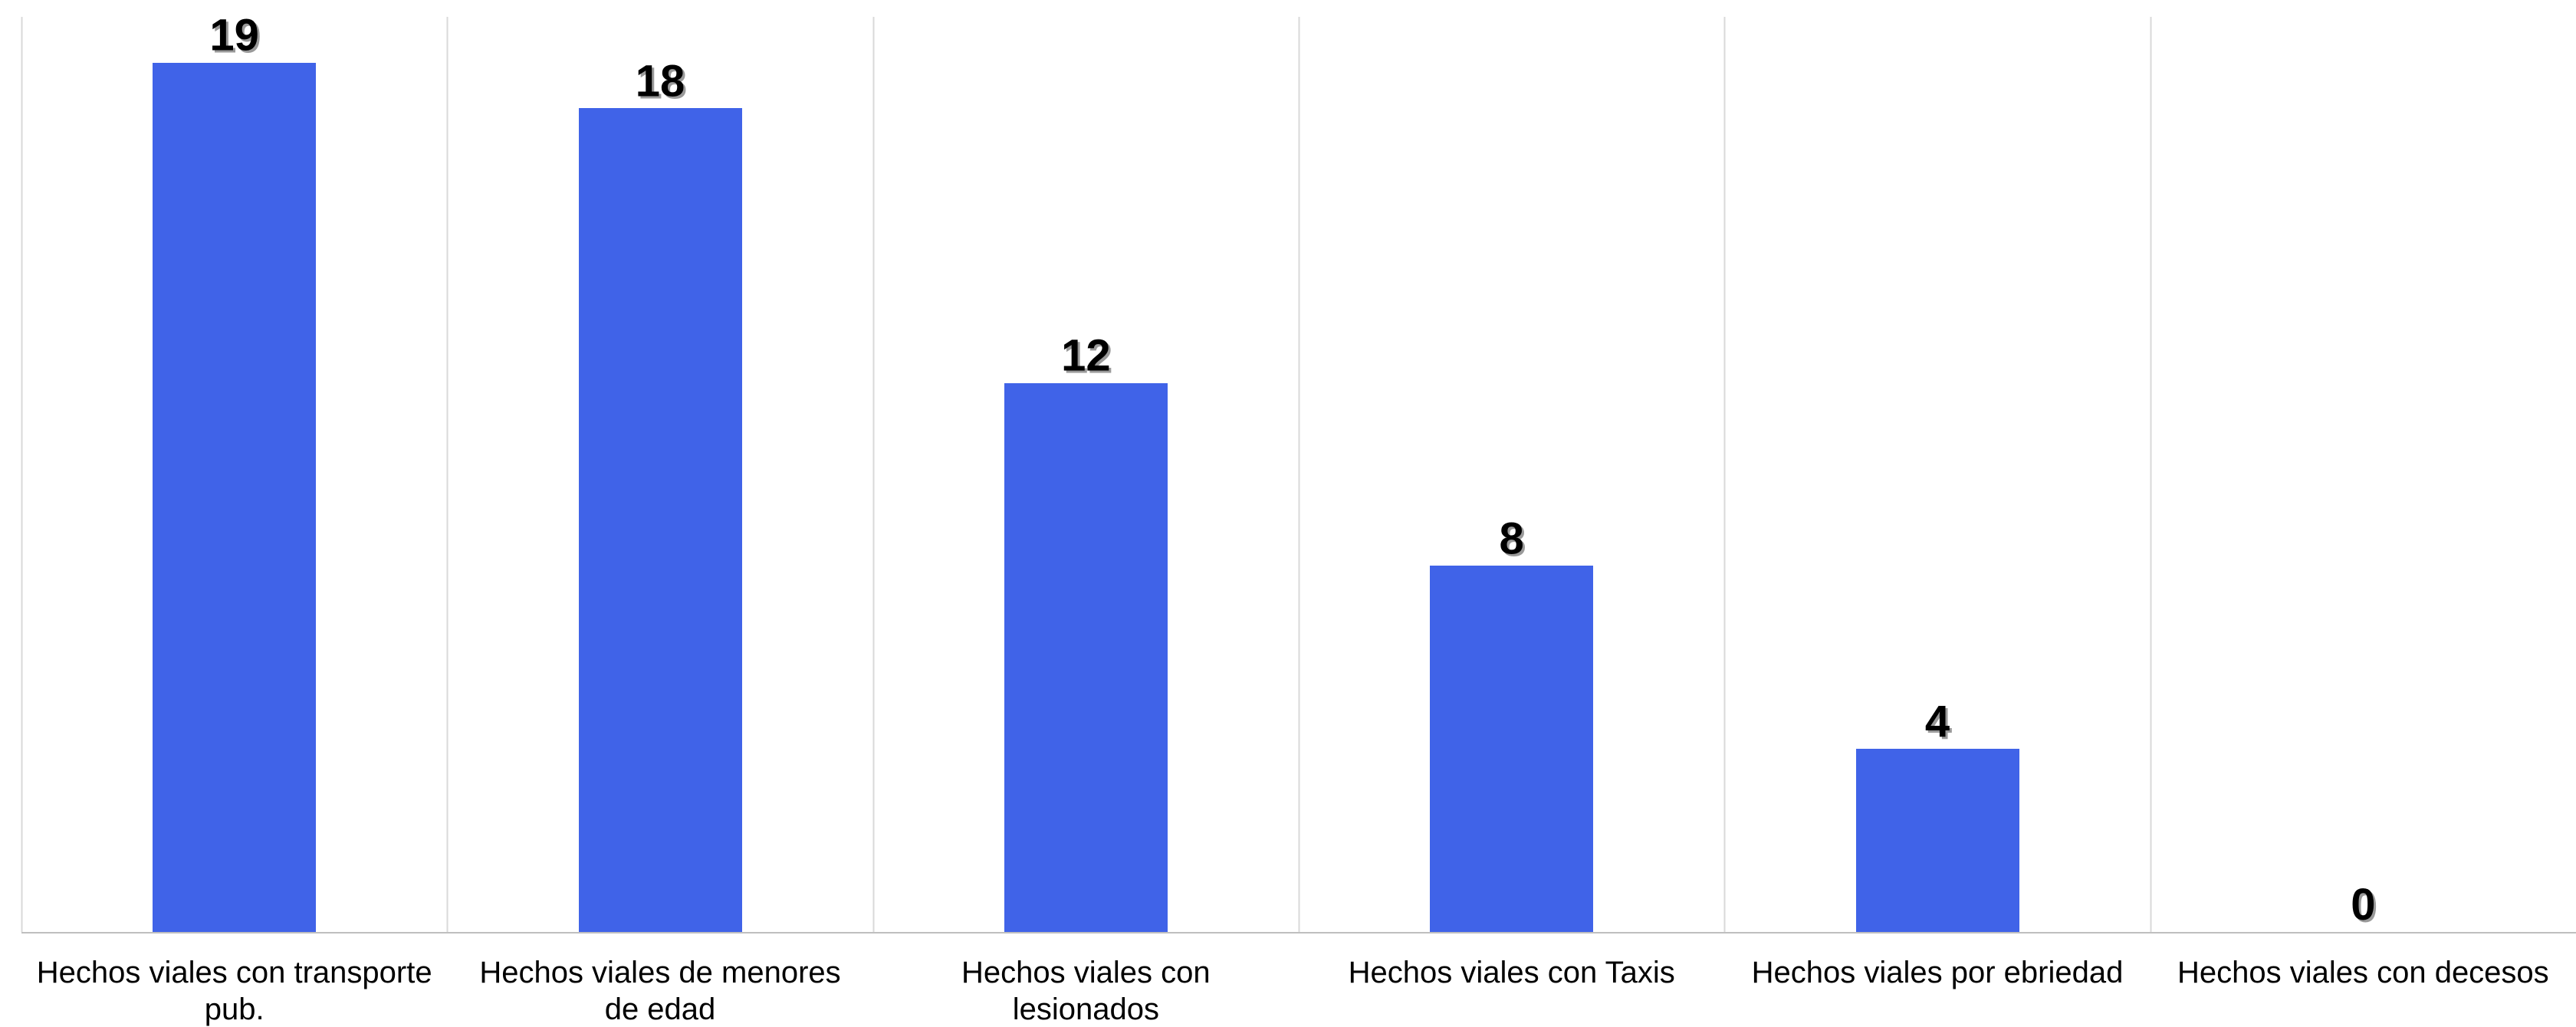  Describe the element at coordinates (235, 991) in the screenshot. I see `category-label: Hechos viales con transporte pub.` at that location.